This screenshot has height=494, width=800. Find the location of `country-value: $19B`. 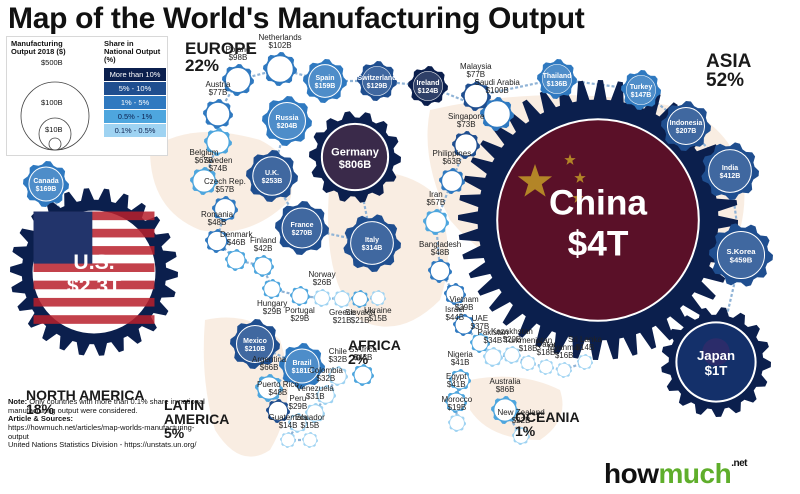

country-value: $19B is located at coordinates (457, 408).